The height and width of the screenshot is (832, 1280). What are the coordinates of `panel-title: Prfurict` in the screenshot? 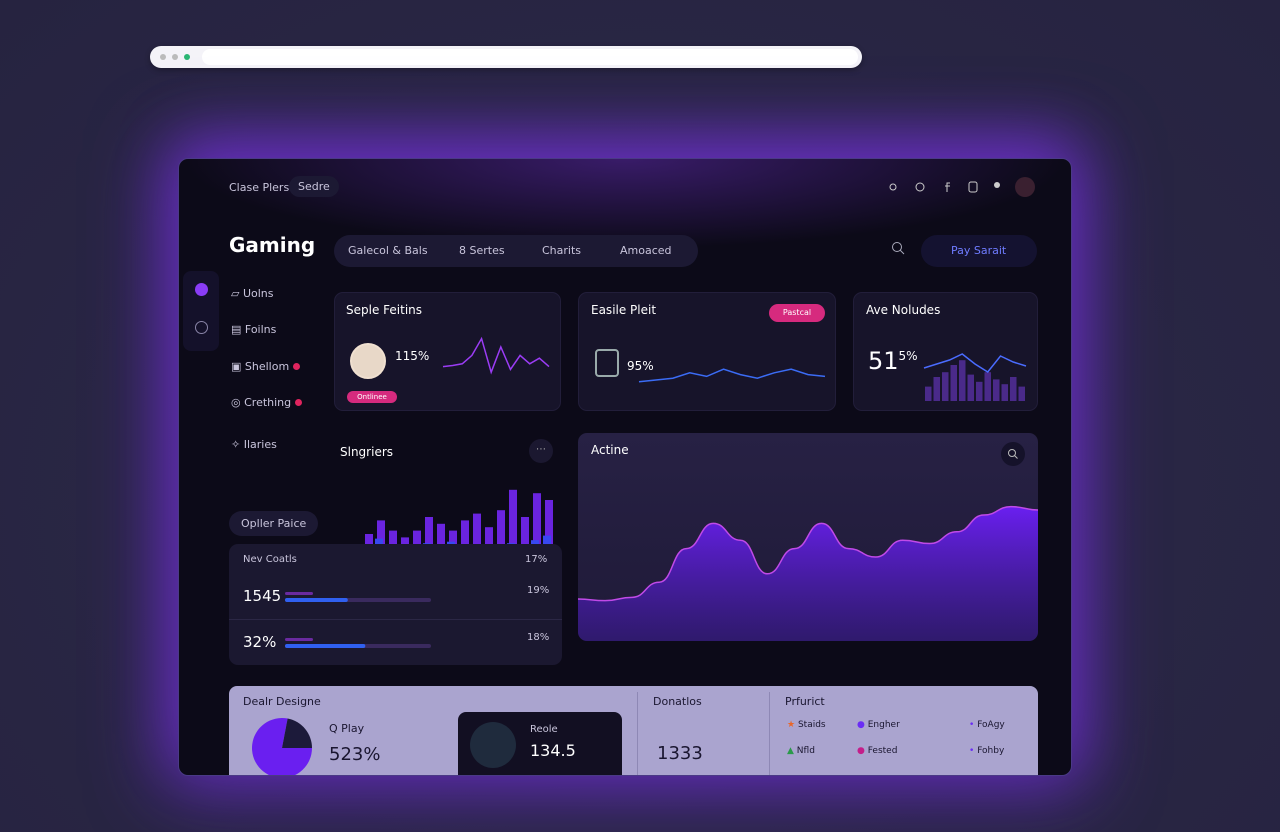 It's located at (805, 701).